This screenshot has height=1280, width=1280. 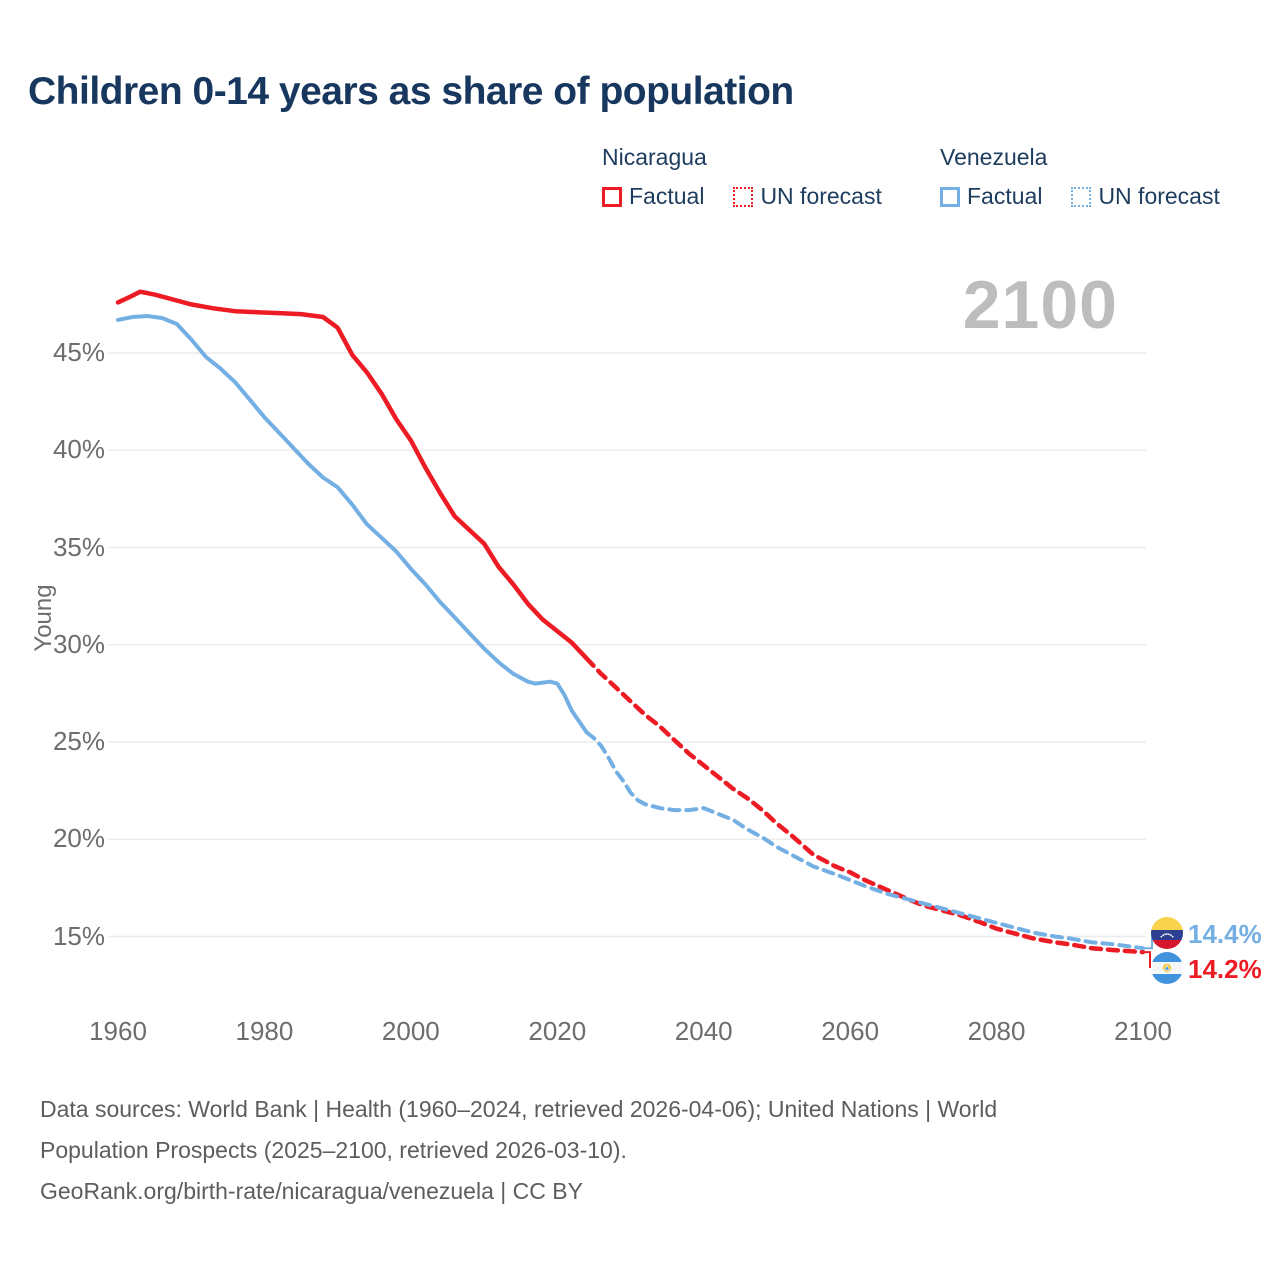 I want to click on legend-group-nicaragua: Nicaragua Factual UN forecast, so click(x=742, y=177).